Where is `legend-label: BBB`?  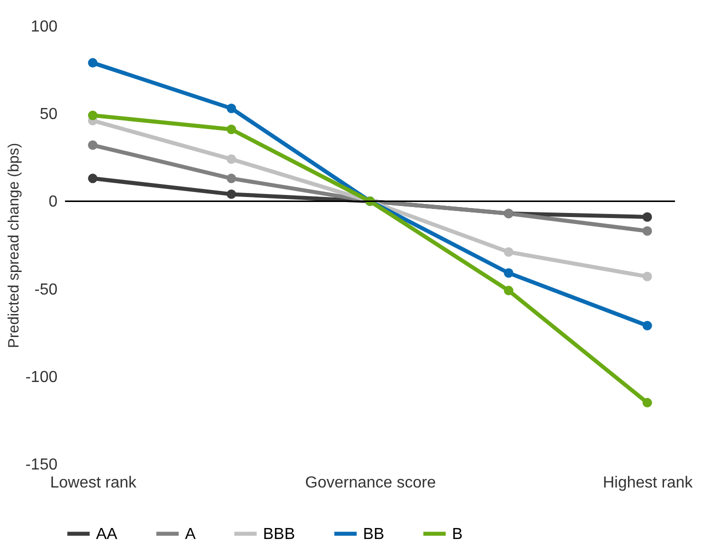
legend-label: BBB is located at coordinates (279, 534).